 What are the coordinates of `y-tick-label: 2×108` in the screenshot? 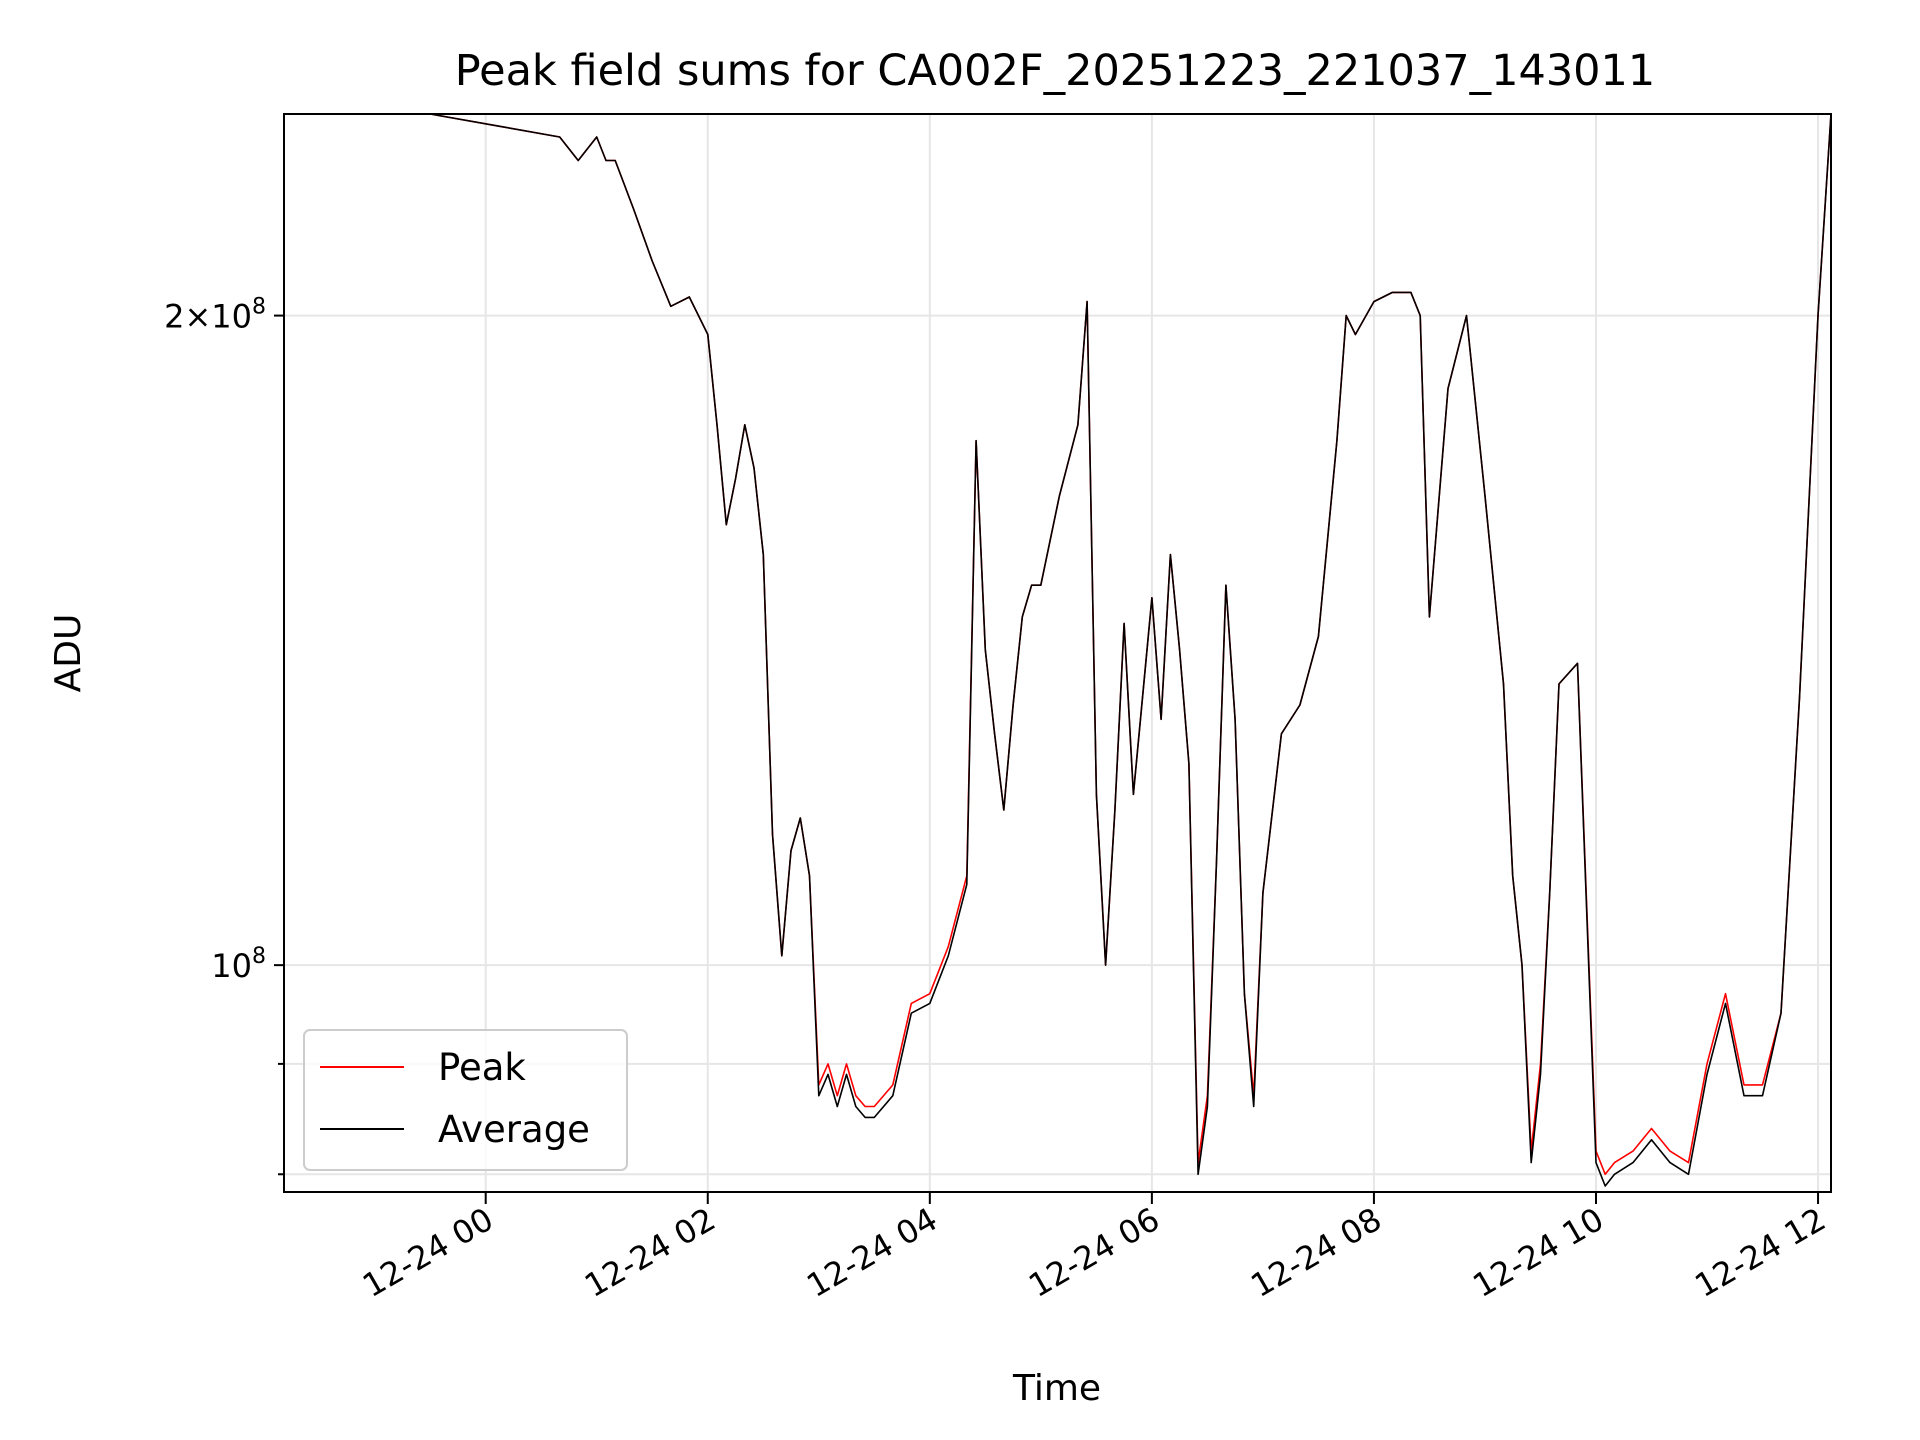 It's located at (215, 315).